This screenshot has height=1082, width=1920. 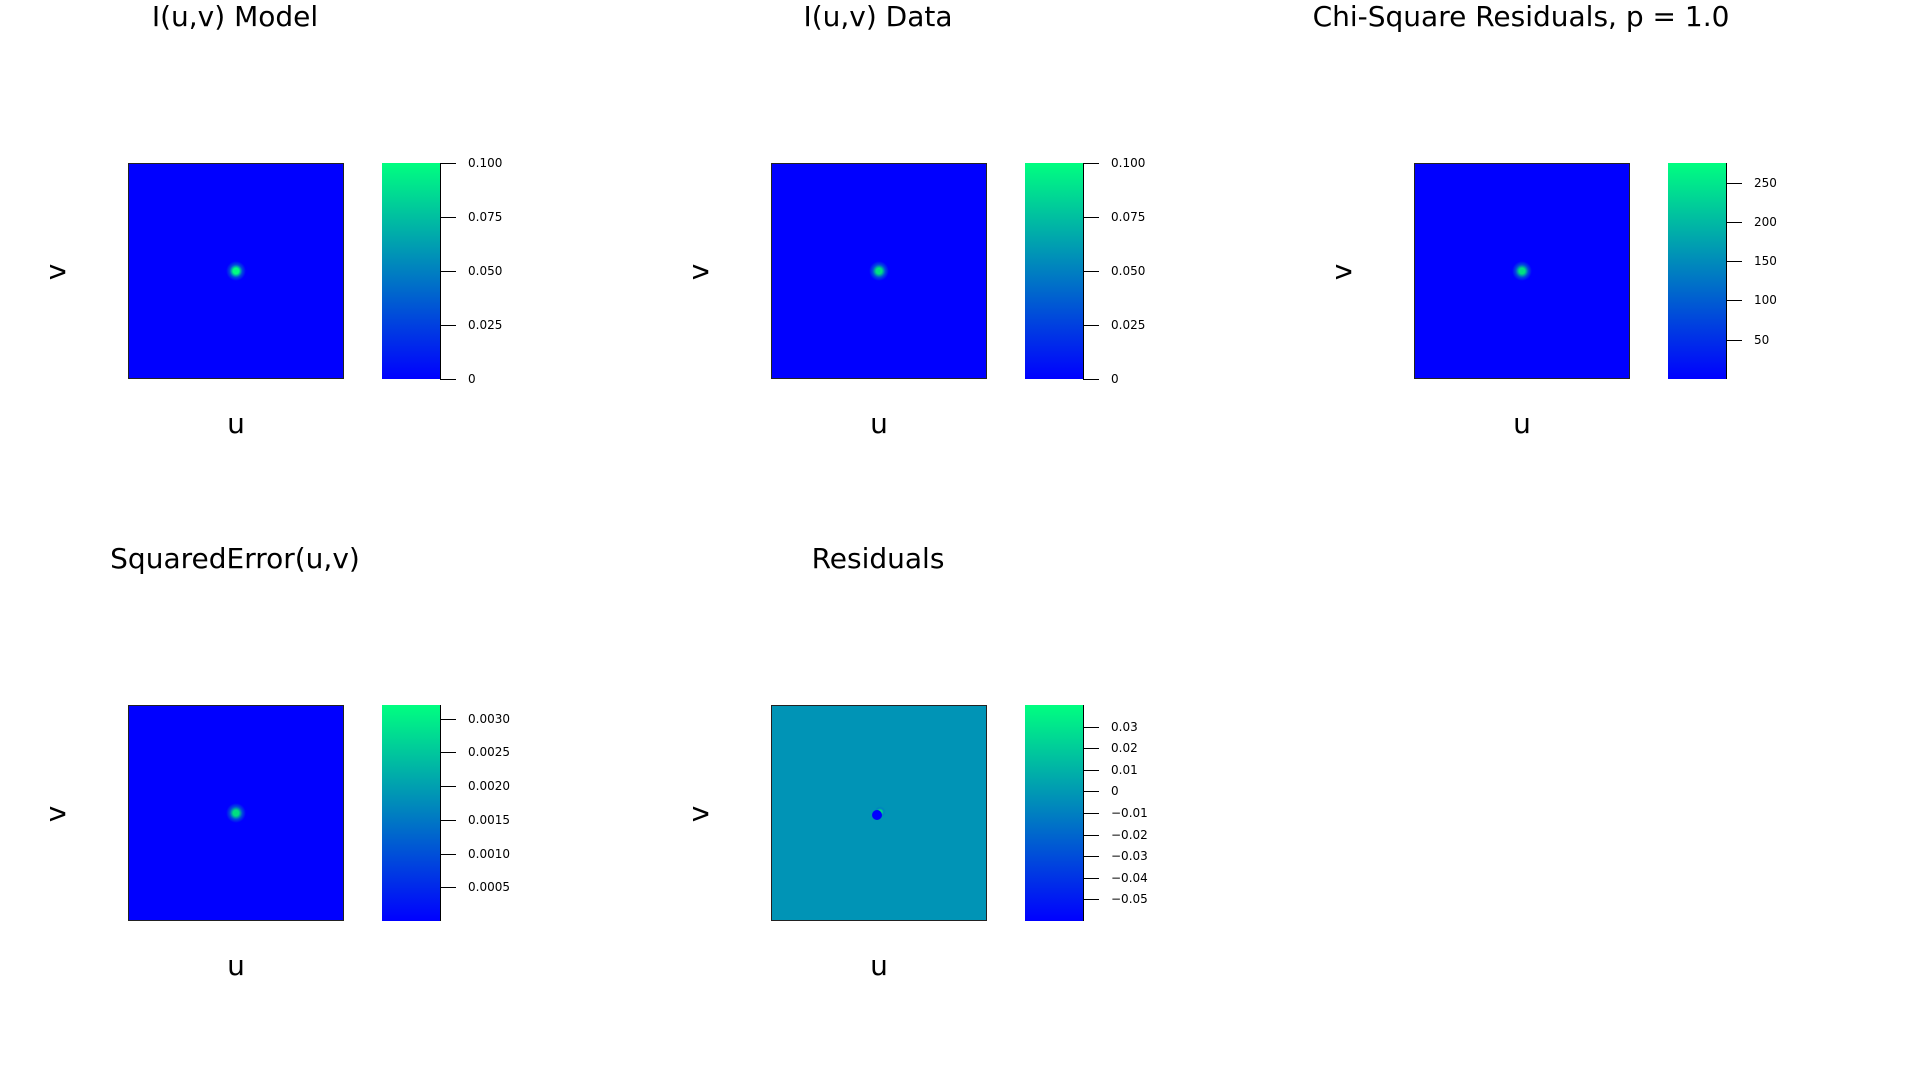 What do you see at coordinates (446, 813) in the screenshot?
I see `colorbar: 0.0030 0.0025 0.0020 0.0015 0.0010 0.0005` at bounding box center [446, 813].